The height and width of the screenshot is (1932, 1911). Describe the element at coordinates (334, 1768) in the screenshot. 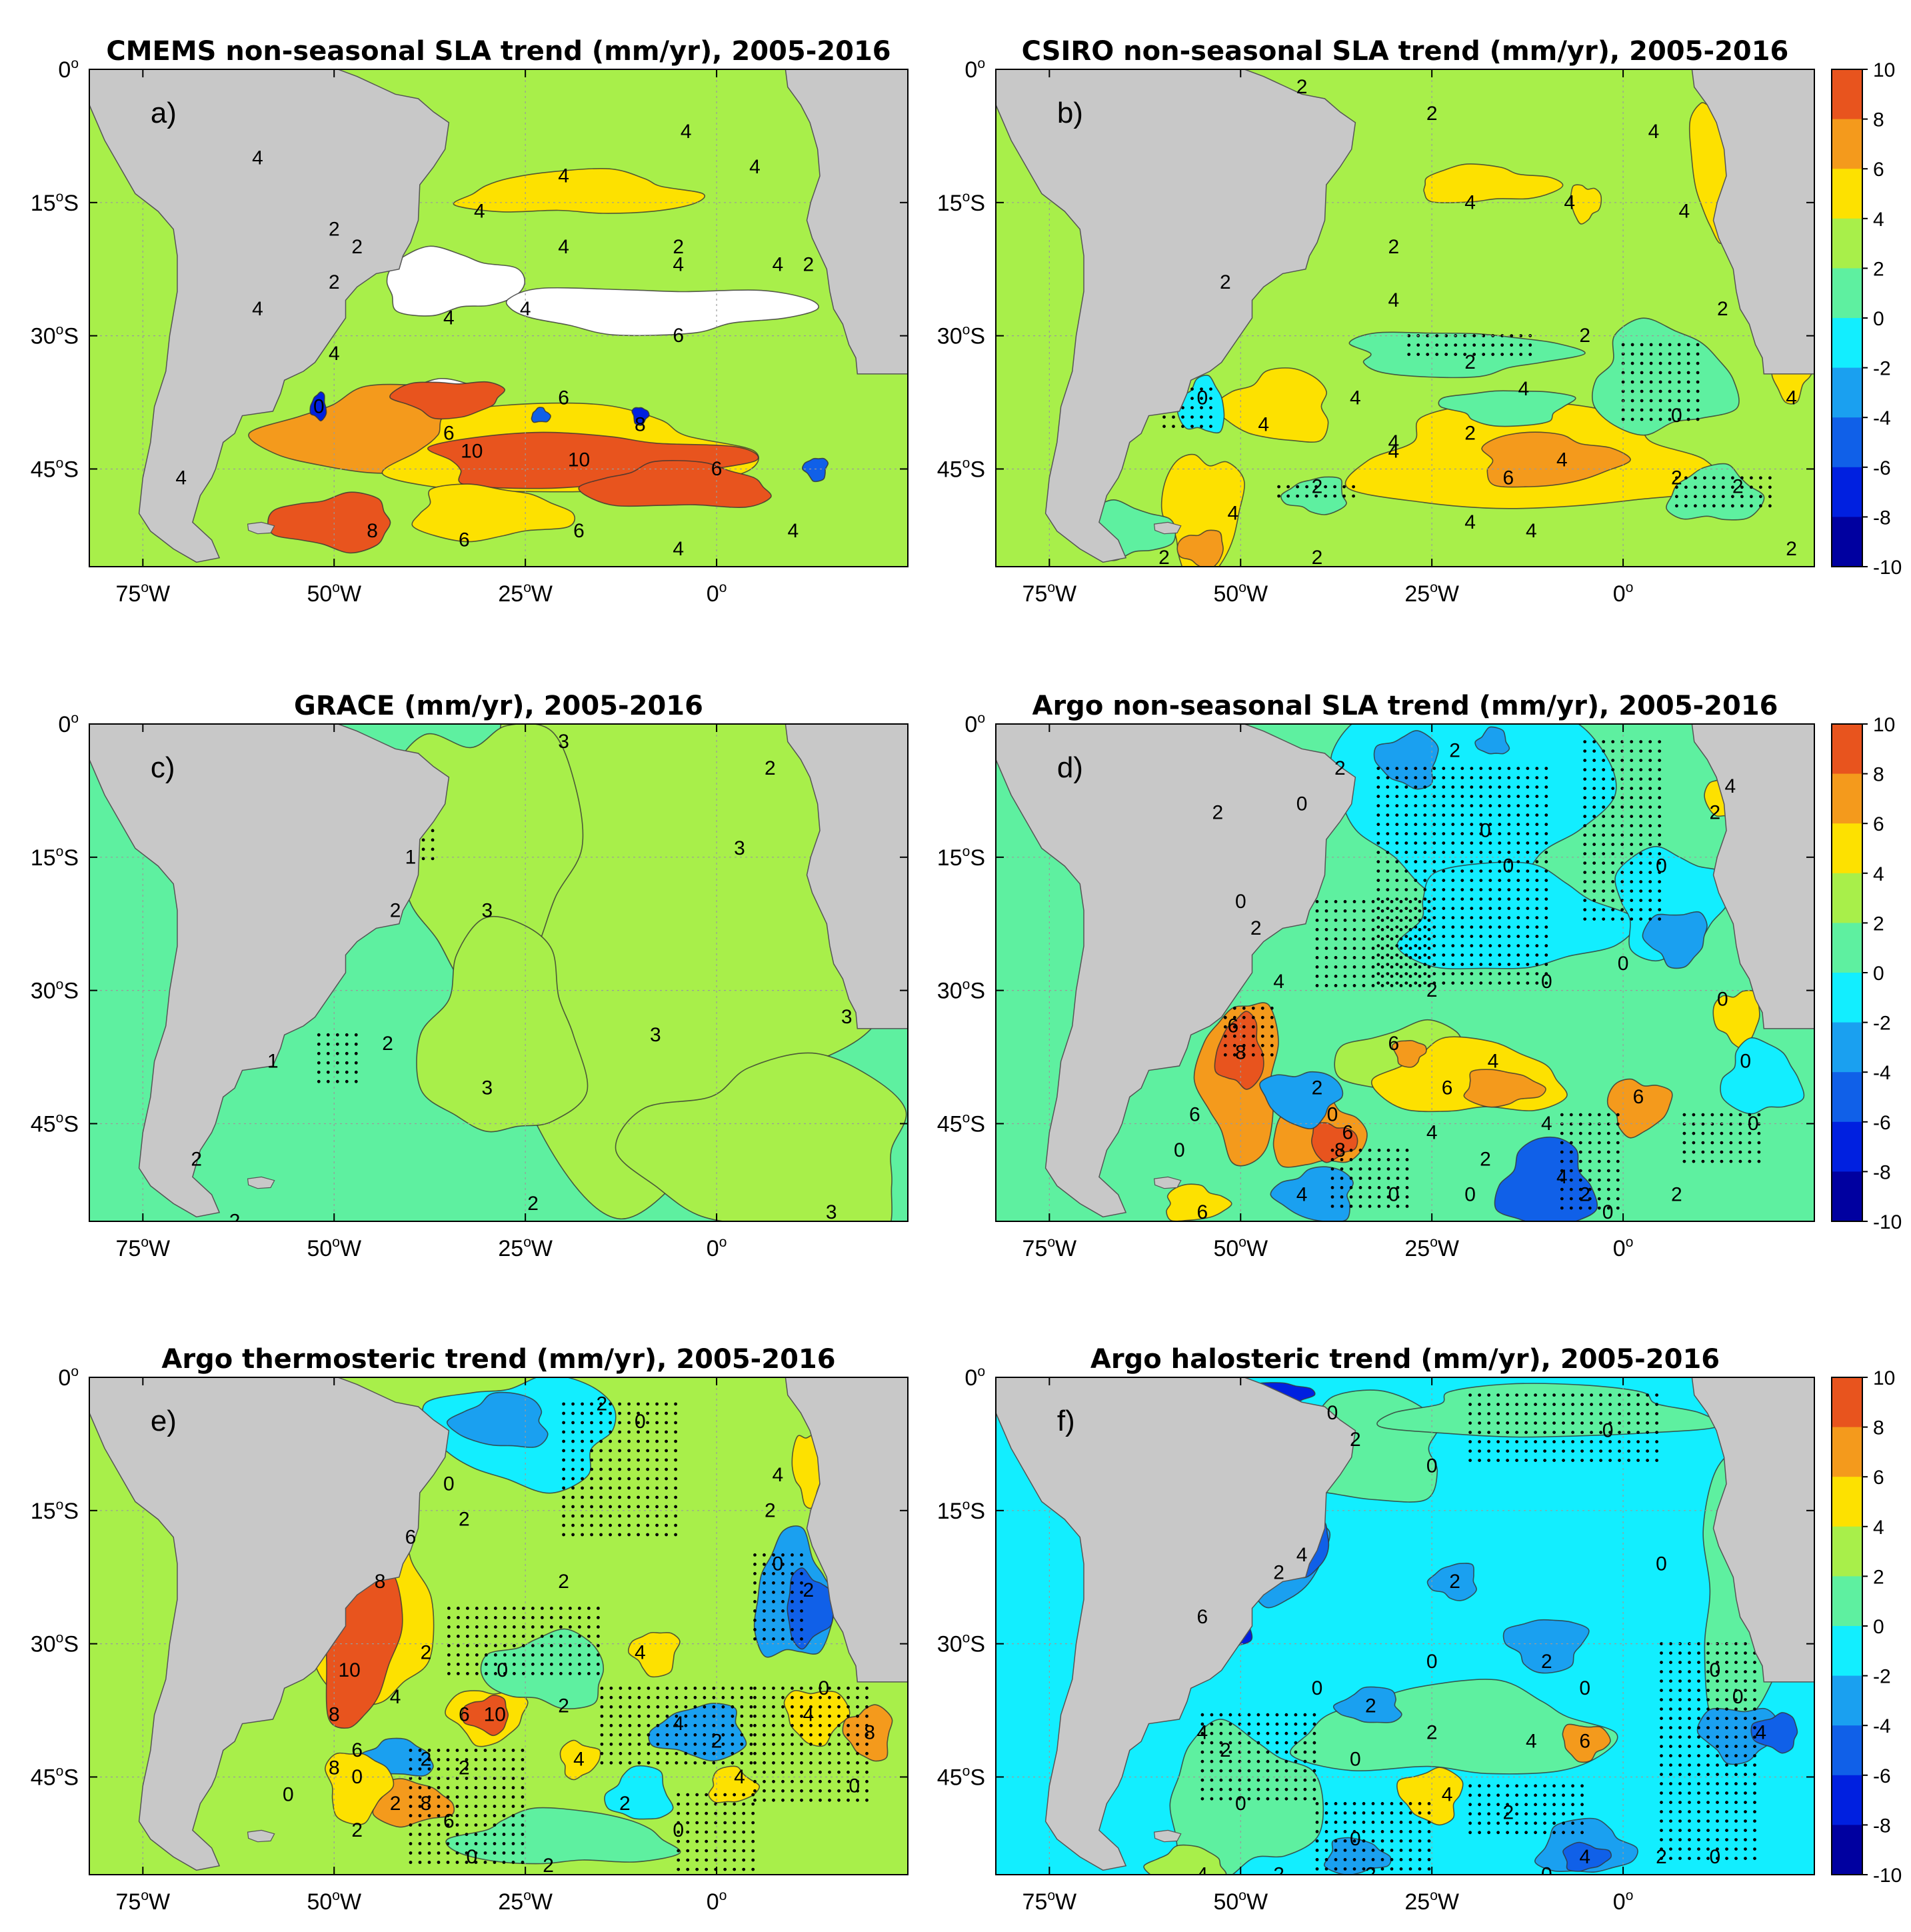

I see `contour-label: 8` at that location.